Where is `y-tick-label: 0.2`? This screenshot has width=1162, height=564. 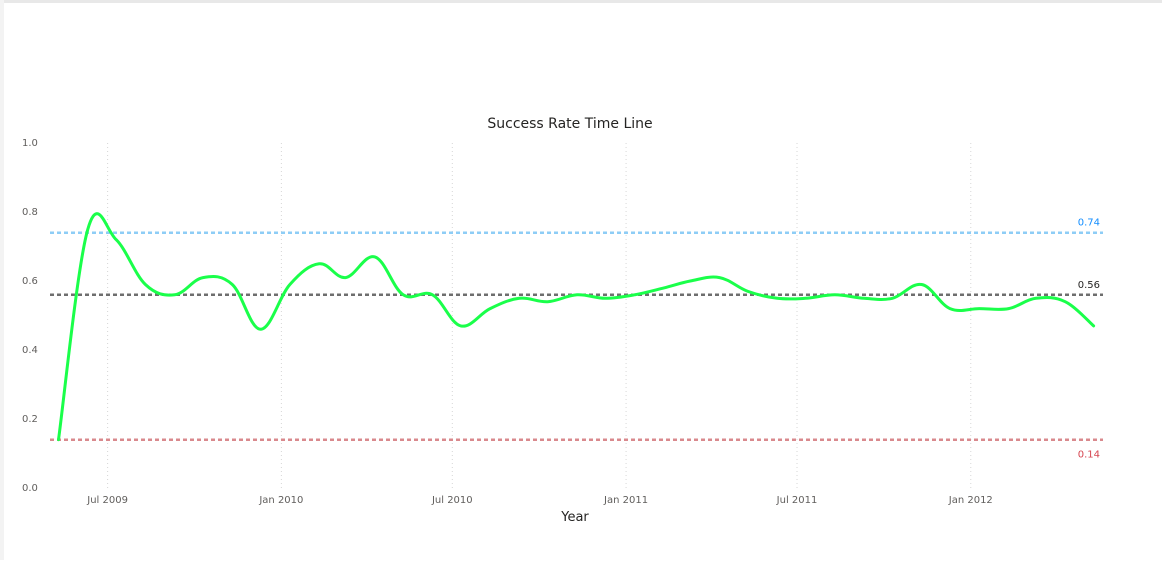 y-tick-label: 0.2 is located at coordinates (30, 419).